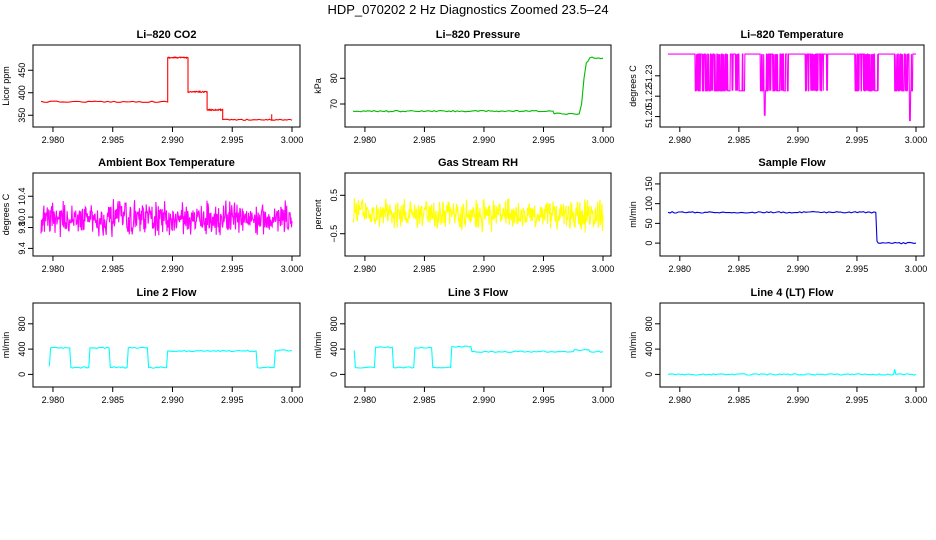  What do you see at coordinates (6, 86) in the screenshot?
I see `y-axis-title: Licor ppm` at bounding box center [6, 86].